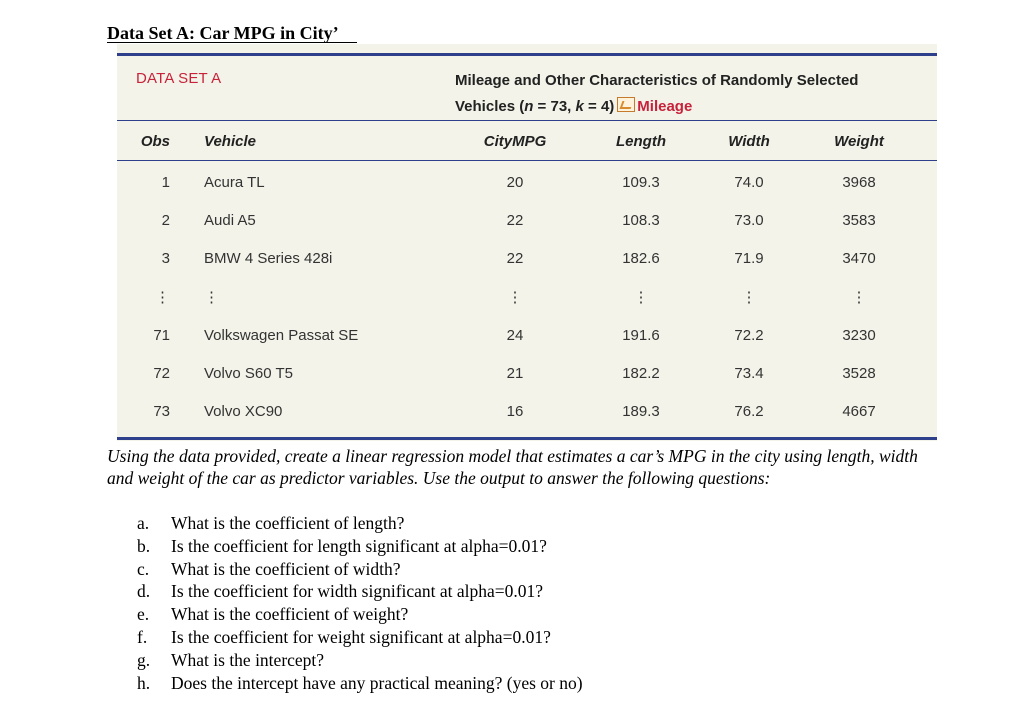 The height and width of the screenshot is (706, 1024). What do you see at coordinates (144, 659) in the screenshot?
I see `question-label: g.` at bounding box center [144, 659].